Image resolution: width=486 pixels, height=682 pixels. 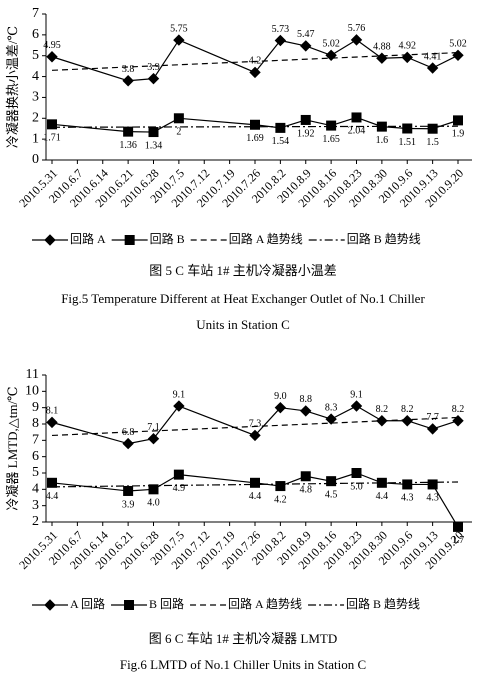 What do you see at coordinates (153, 503) in the screenshot?
I see `data-label: 4.0` at bounding box center [153, 503].